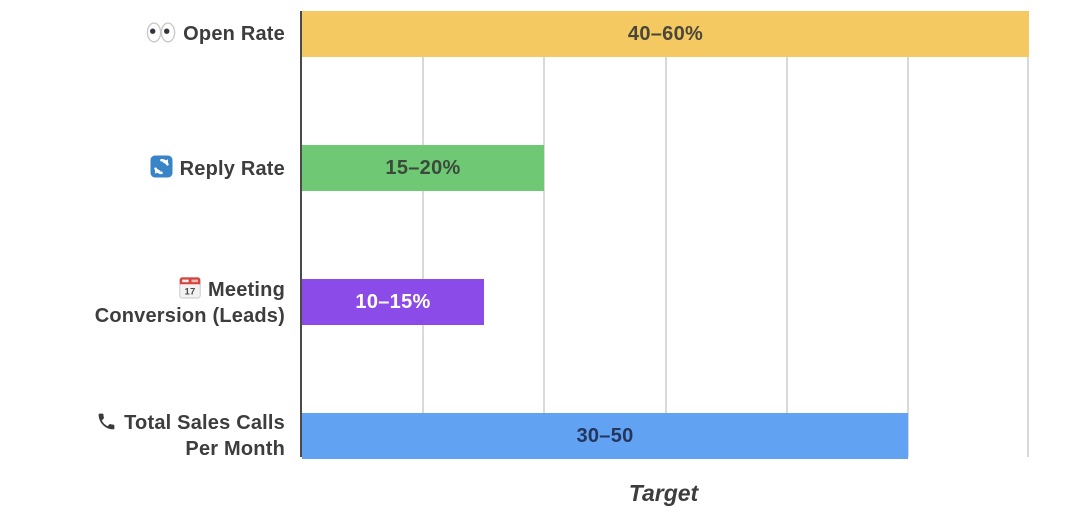 This screenshot has height=524, width=1078. Describe the element at coordinates (246, 290) in the screenshot. I see `category-label-text: Meeting` at that location.